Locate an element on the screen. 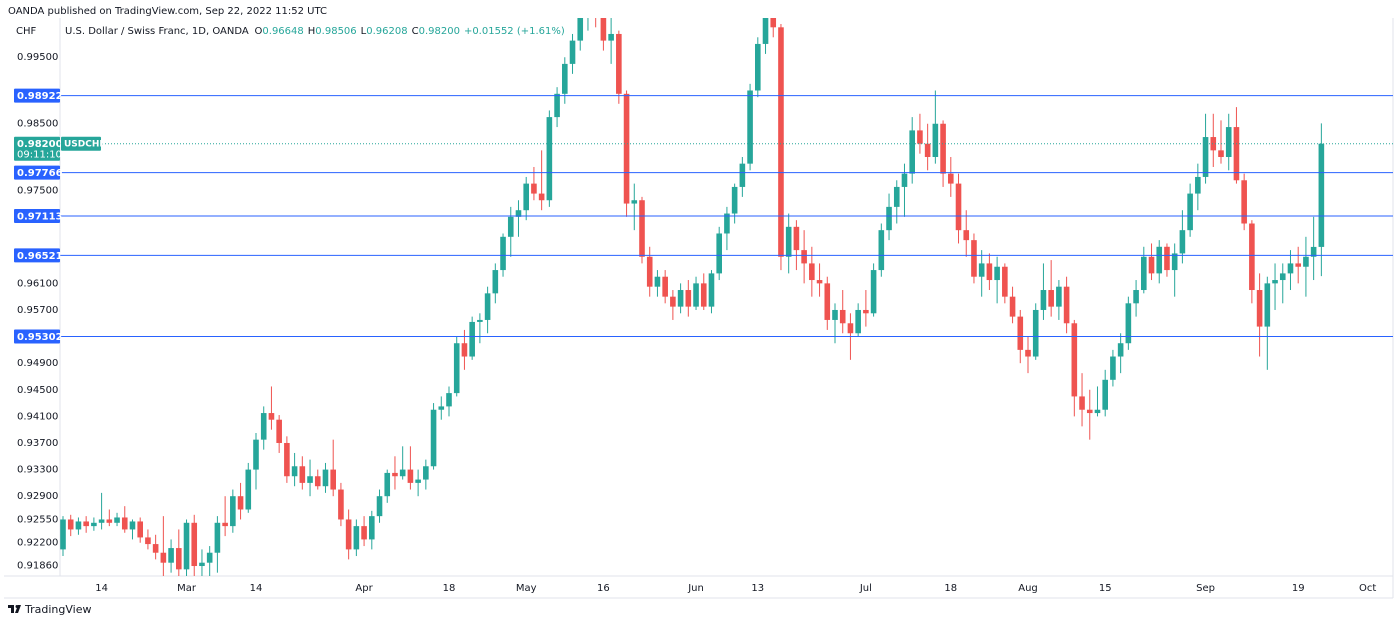 This screenshot has height=624, width=1400. y-tick-label: 0.92200 is located at coordinates (37, 543).